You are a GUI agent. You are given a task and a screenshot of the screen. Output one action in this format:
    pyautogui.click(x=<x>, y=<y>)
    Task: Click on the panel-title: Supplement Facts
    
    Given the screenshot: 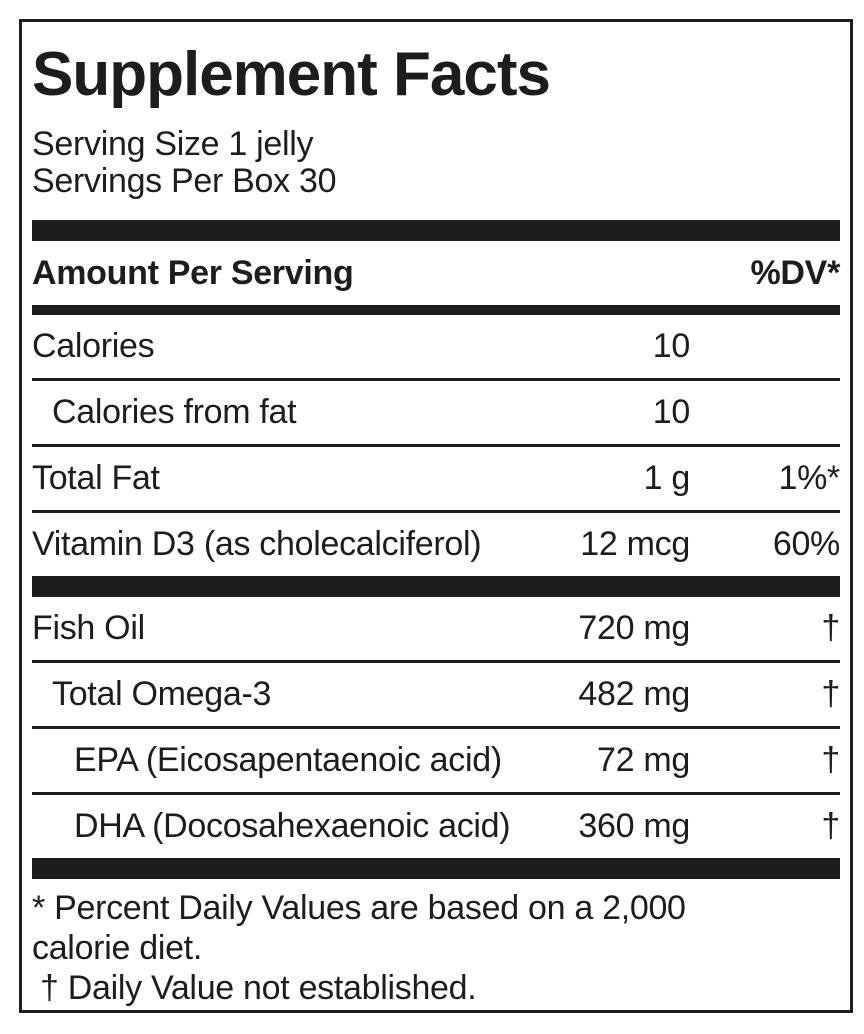 What is the action you would take?
    pyautogui.click(x=291, y=74)
    